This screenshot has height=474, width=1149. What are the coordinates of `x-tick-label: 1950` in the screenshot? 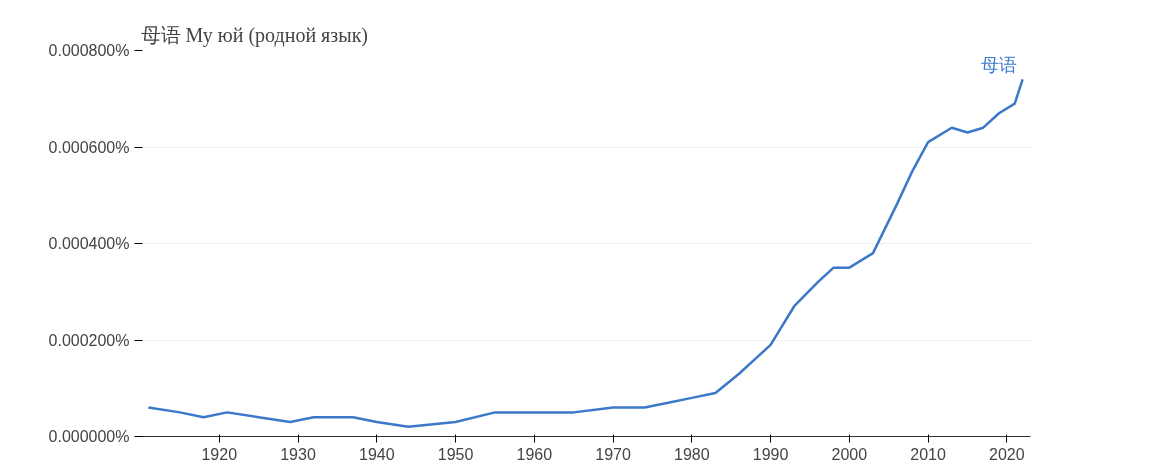 It's located at (455, 454).